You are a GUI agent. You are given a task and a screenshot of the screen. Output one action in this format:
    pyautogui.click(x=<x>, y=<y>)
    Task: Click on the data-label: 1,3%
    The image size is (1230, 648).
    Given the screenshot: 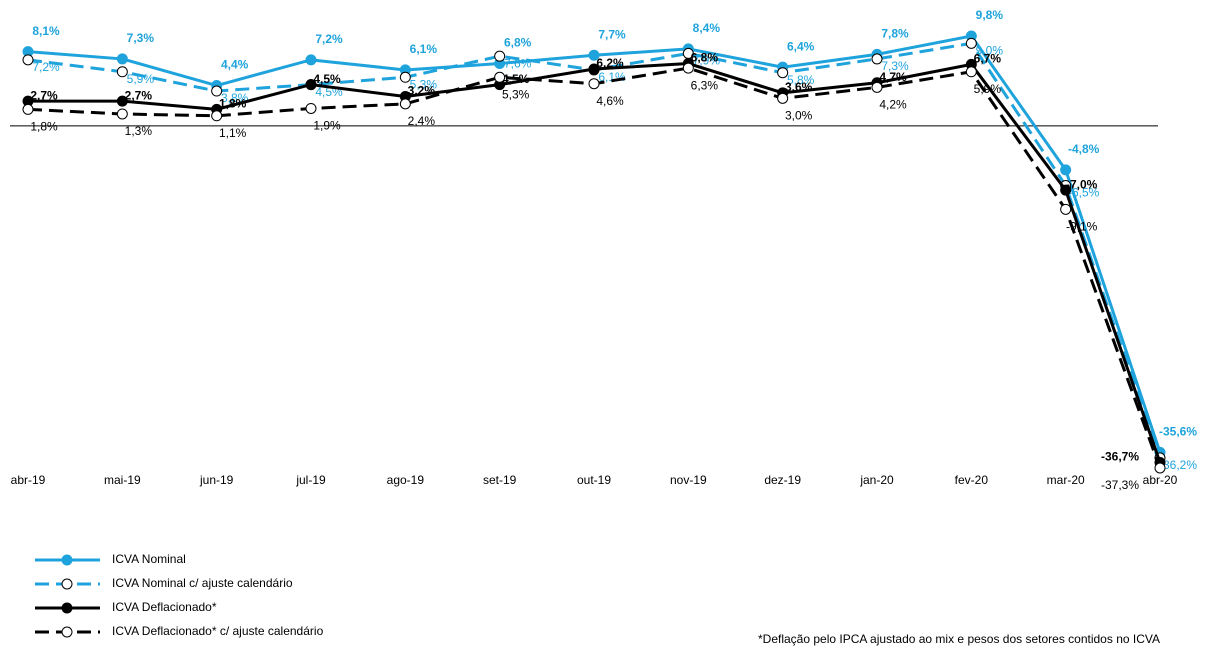 What is the action you would take?
    pyautogui.click(x=139, y=131)
    